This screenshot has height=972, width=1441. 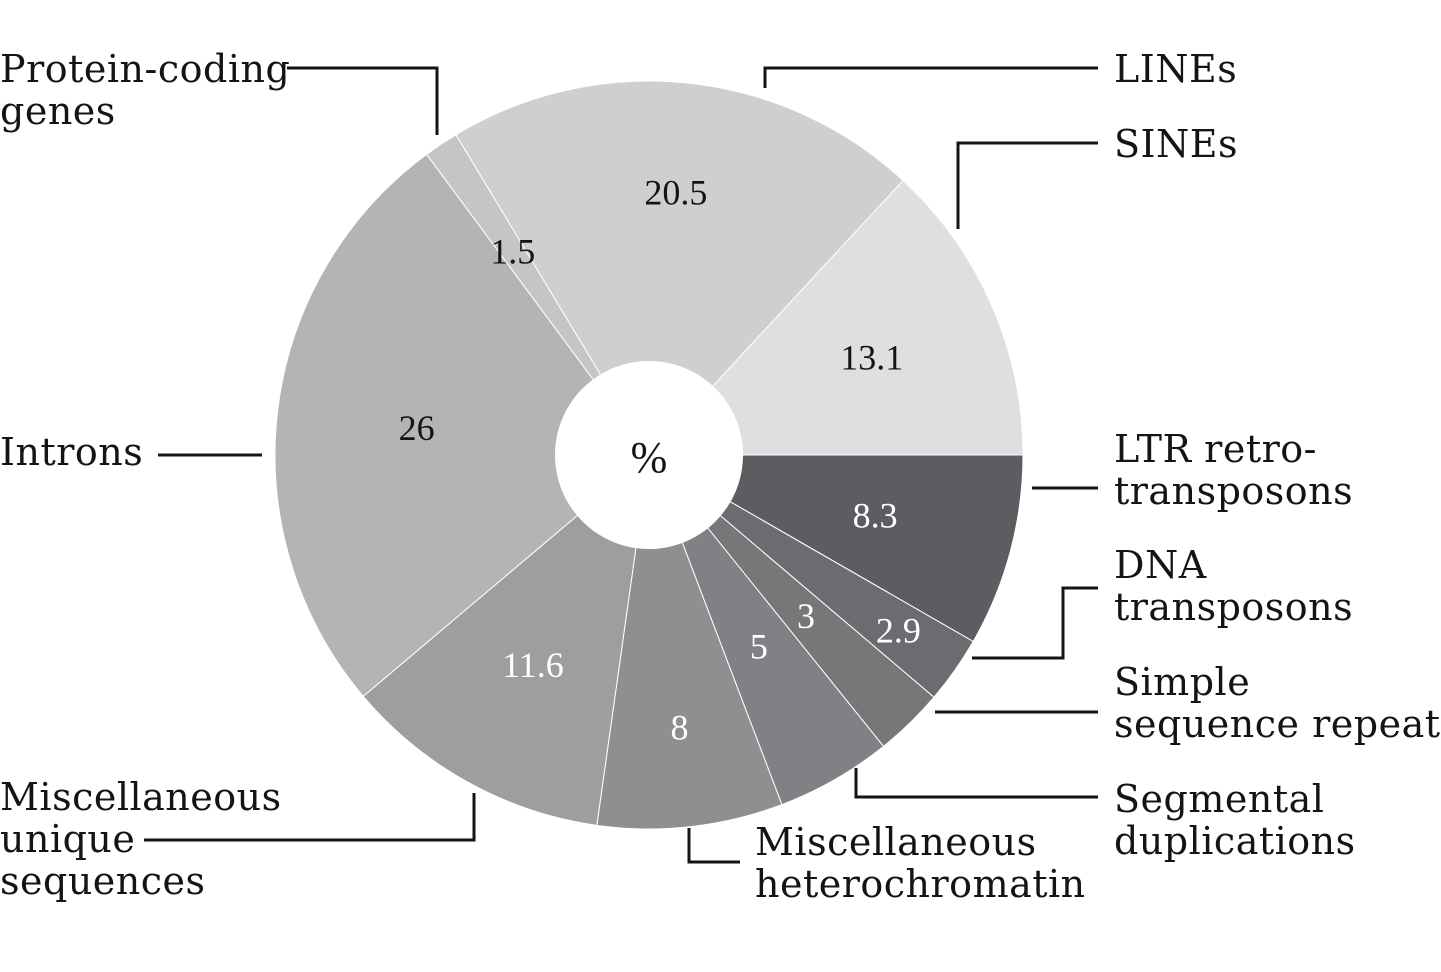 What do you see at coordinates (835, 317) in the screenshot?
I see `slice-sines` at bounding box center [835, 317].